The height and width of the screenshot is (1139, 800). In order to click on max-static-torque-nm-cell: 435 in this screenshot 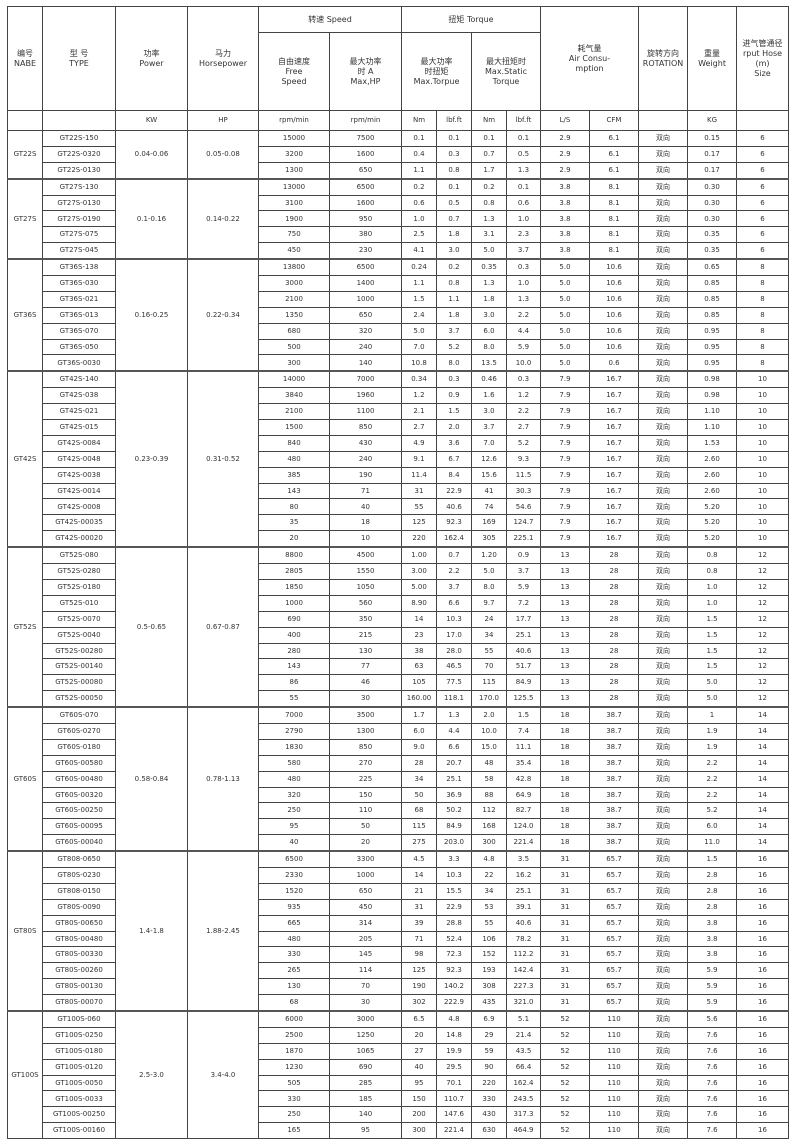, I will do `click(489, 1003)`.